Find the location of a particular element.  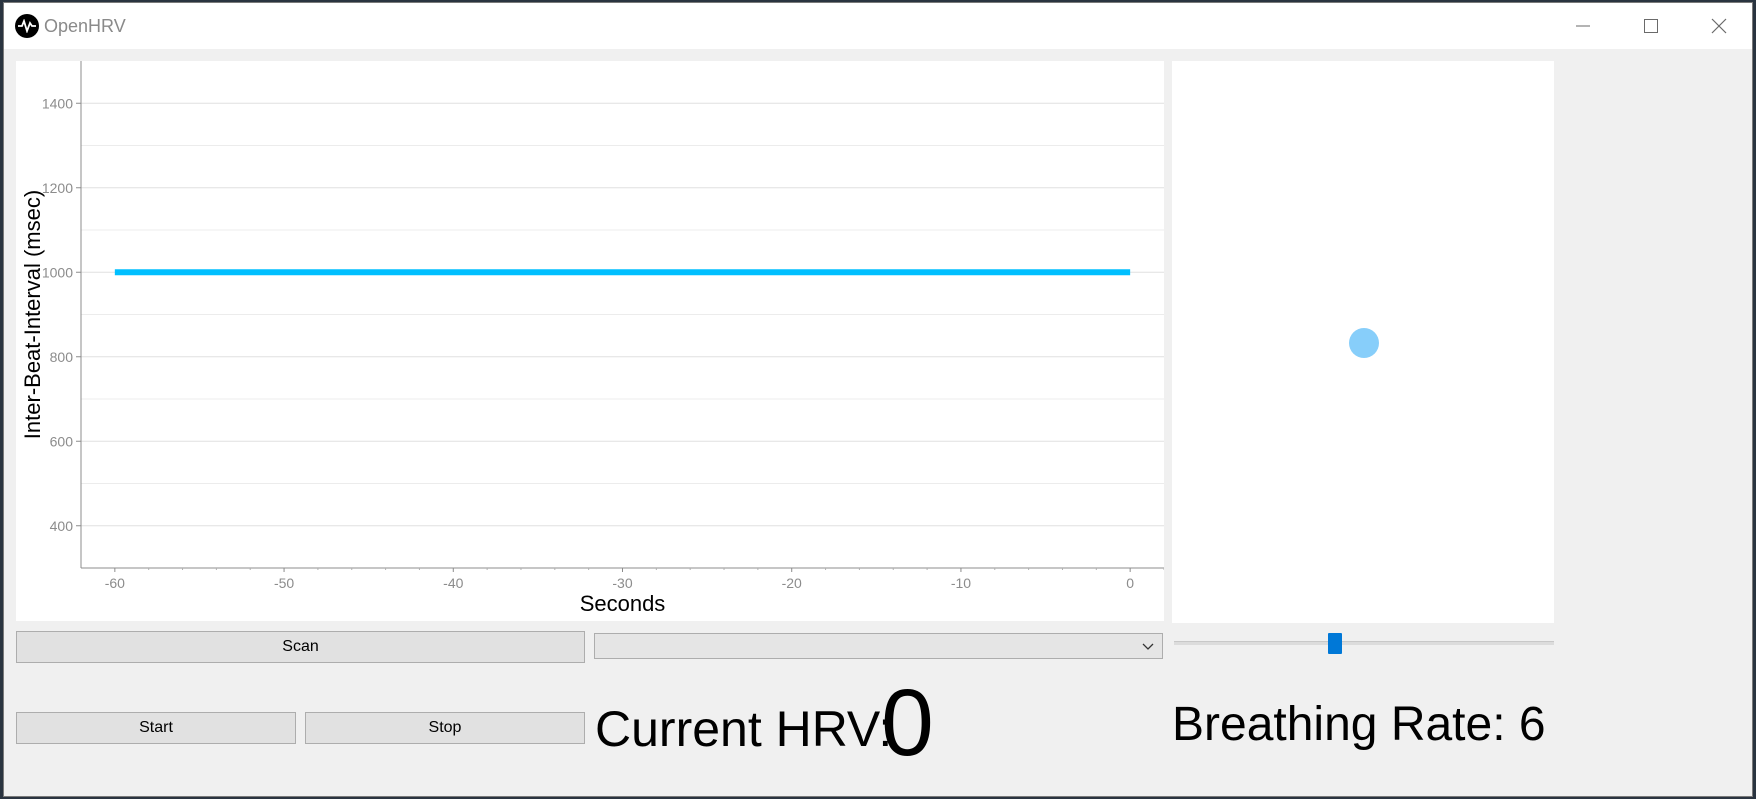

y-tick-label: 800 is located at coordinates (62, 357).